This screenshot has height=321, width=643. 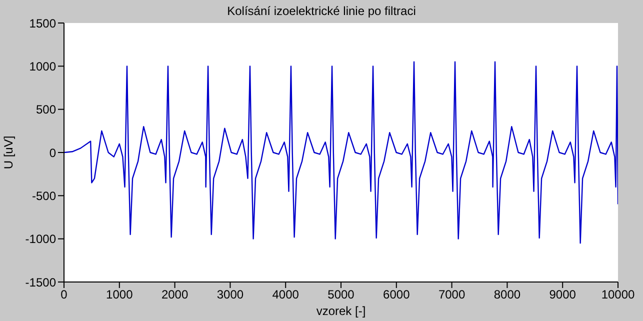 I want to click on y-tick-label: 1000, so click(x=42, y=66).